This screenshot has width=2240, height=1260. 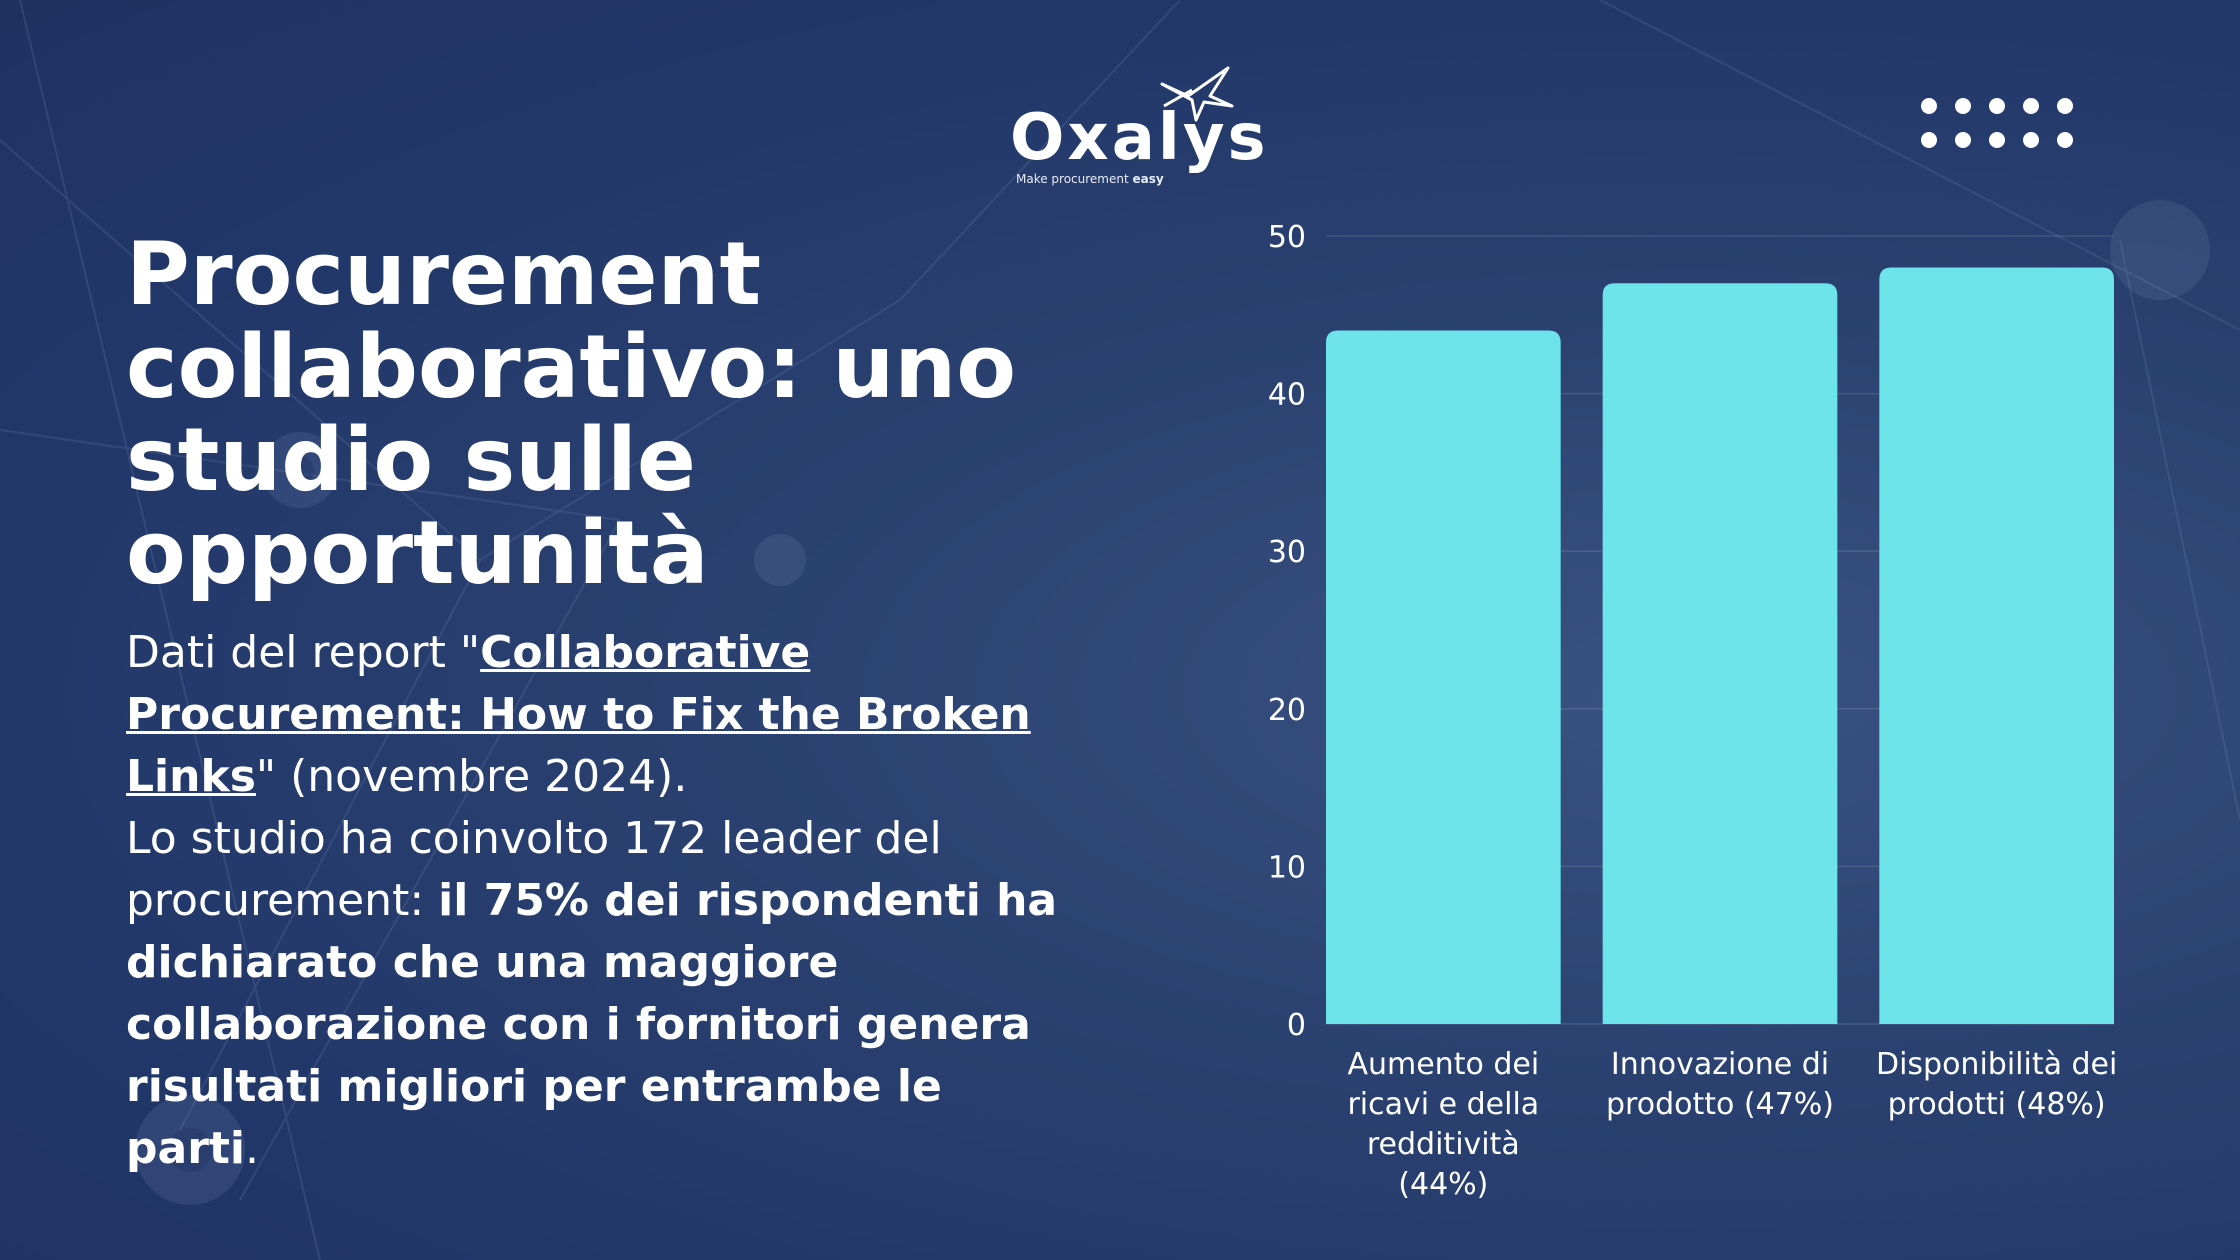 I want to click on bird-logo-icon, so click(x=1197, y=94).